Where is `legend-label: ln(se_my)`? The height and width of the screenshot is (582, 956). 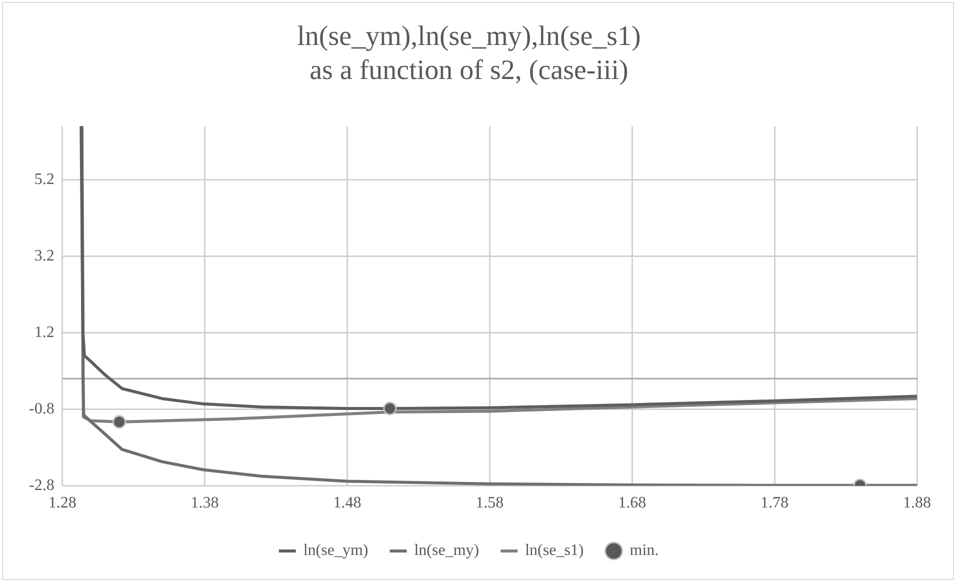
legend-label: ln(se_my) is located at coordinates (447, 551).